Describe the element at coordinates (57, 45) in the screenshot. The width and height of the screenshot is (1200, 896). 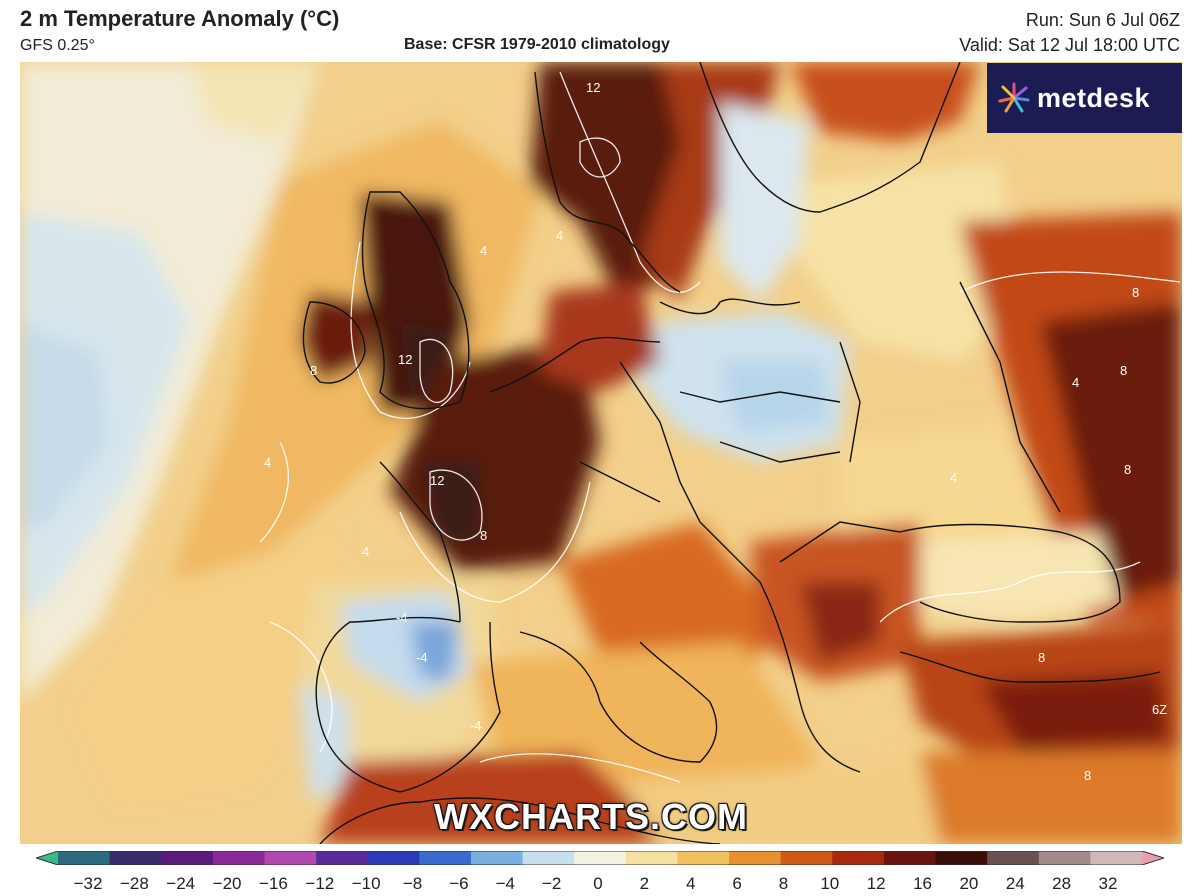
I see `model-label: GFS 0.25°` at that location.